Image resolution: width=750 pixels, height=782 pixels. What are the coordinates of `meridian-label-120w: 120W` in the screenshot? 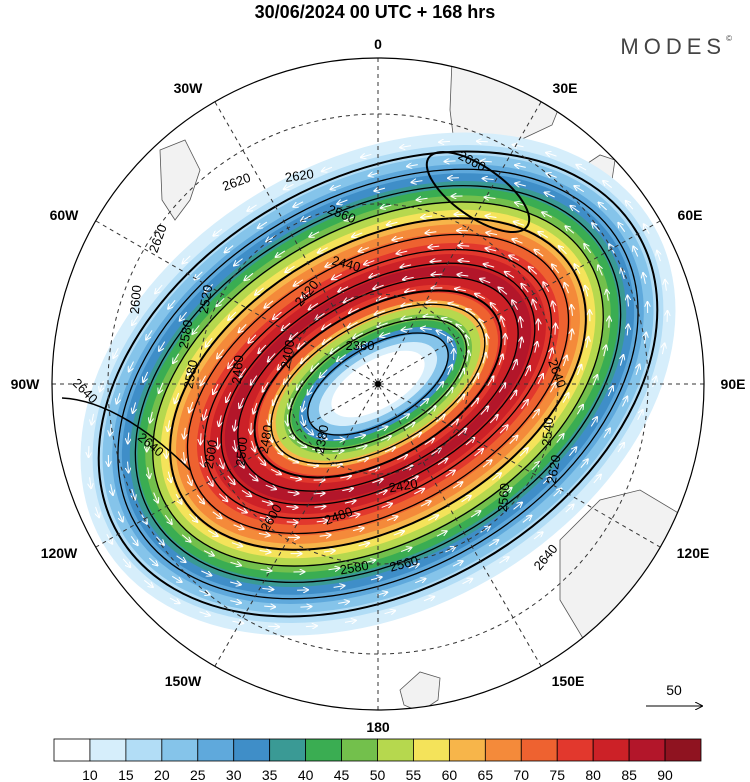 It's located at (59, 553).